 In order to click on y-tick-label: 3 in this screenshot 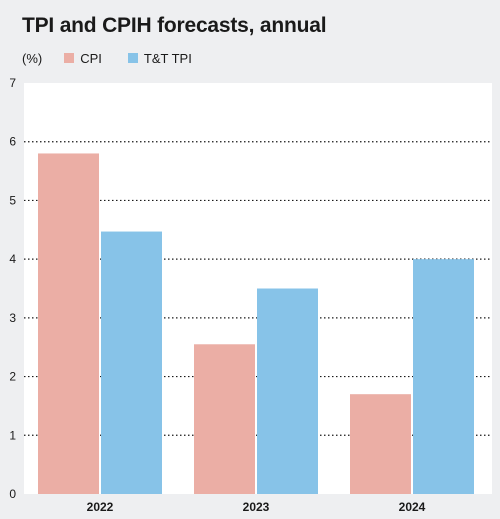, I will do `click(12, 318)`.